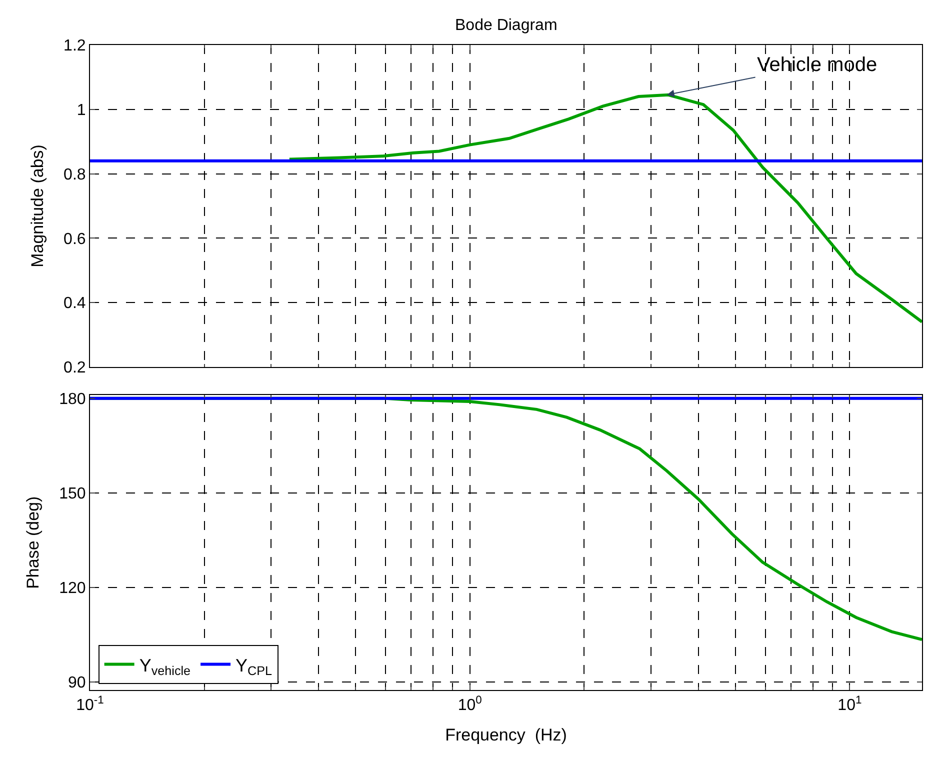 Image resolution: width=925 pixels, height=767 pixels. What do you see at coordinates (470, 704) in the screenshot?
I see `x-tick-label: 10$^{0}$` at bounding box center [470, 704].